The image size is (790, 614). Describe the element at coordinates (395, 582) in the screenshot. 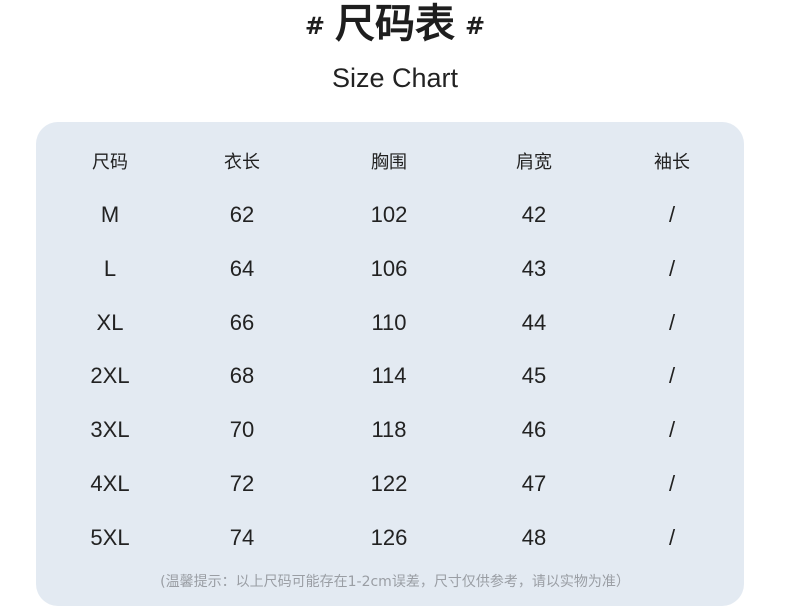

I see `disclaimer-note: (温馨提示：以上尺码可能存在1-2cm误差，尺寸仅供参考，请以实物为准）` at that location.